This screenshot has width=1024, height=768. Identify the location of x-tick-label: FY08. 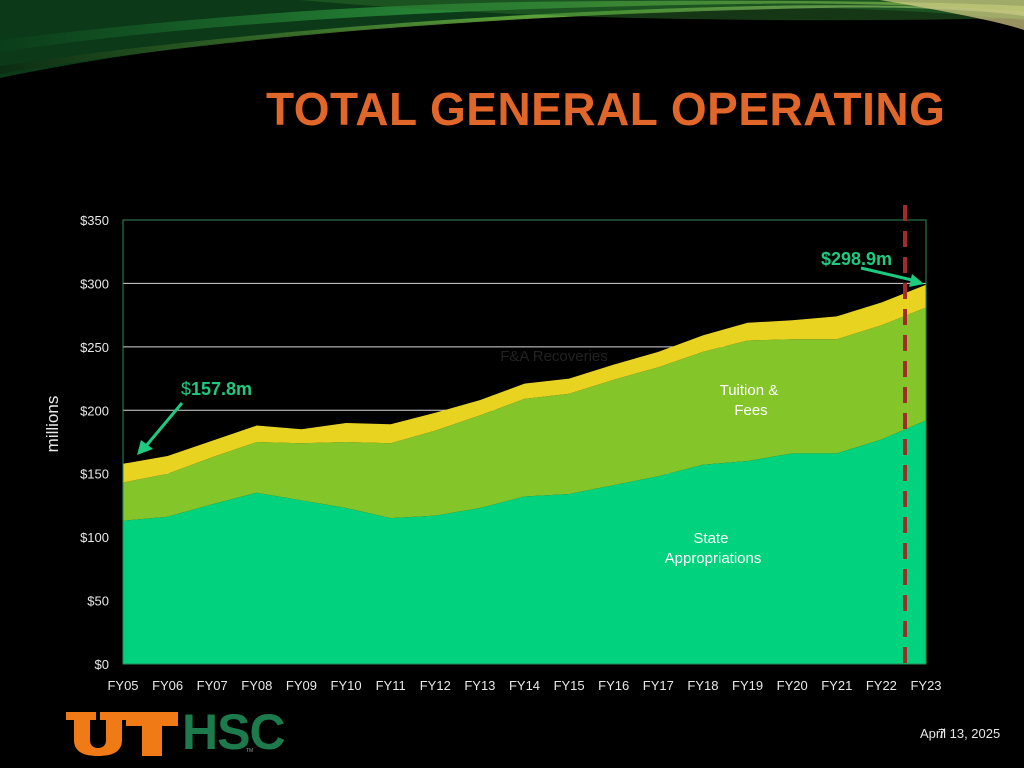
(256, 685).